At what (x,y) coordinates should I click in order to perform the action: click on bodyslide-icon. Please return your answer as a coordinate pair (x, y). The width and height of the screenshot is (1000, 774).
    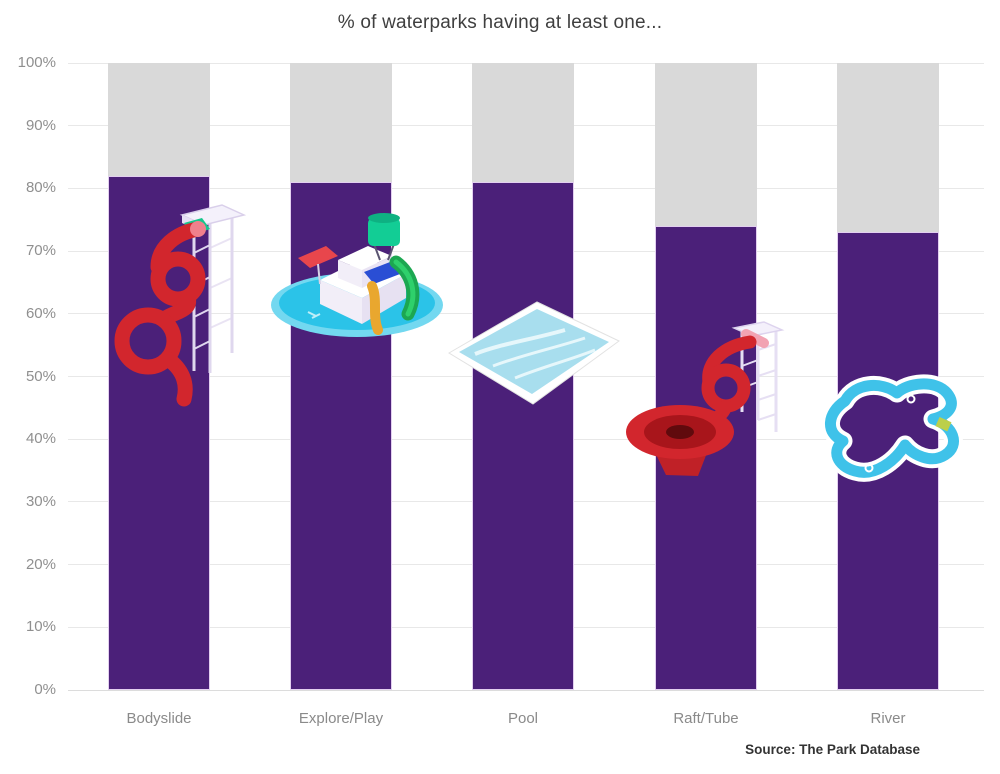
    Looking at the image, I should click on (171, 300).